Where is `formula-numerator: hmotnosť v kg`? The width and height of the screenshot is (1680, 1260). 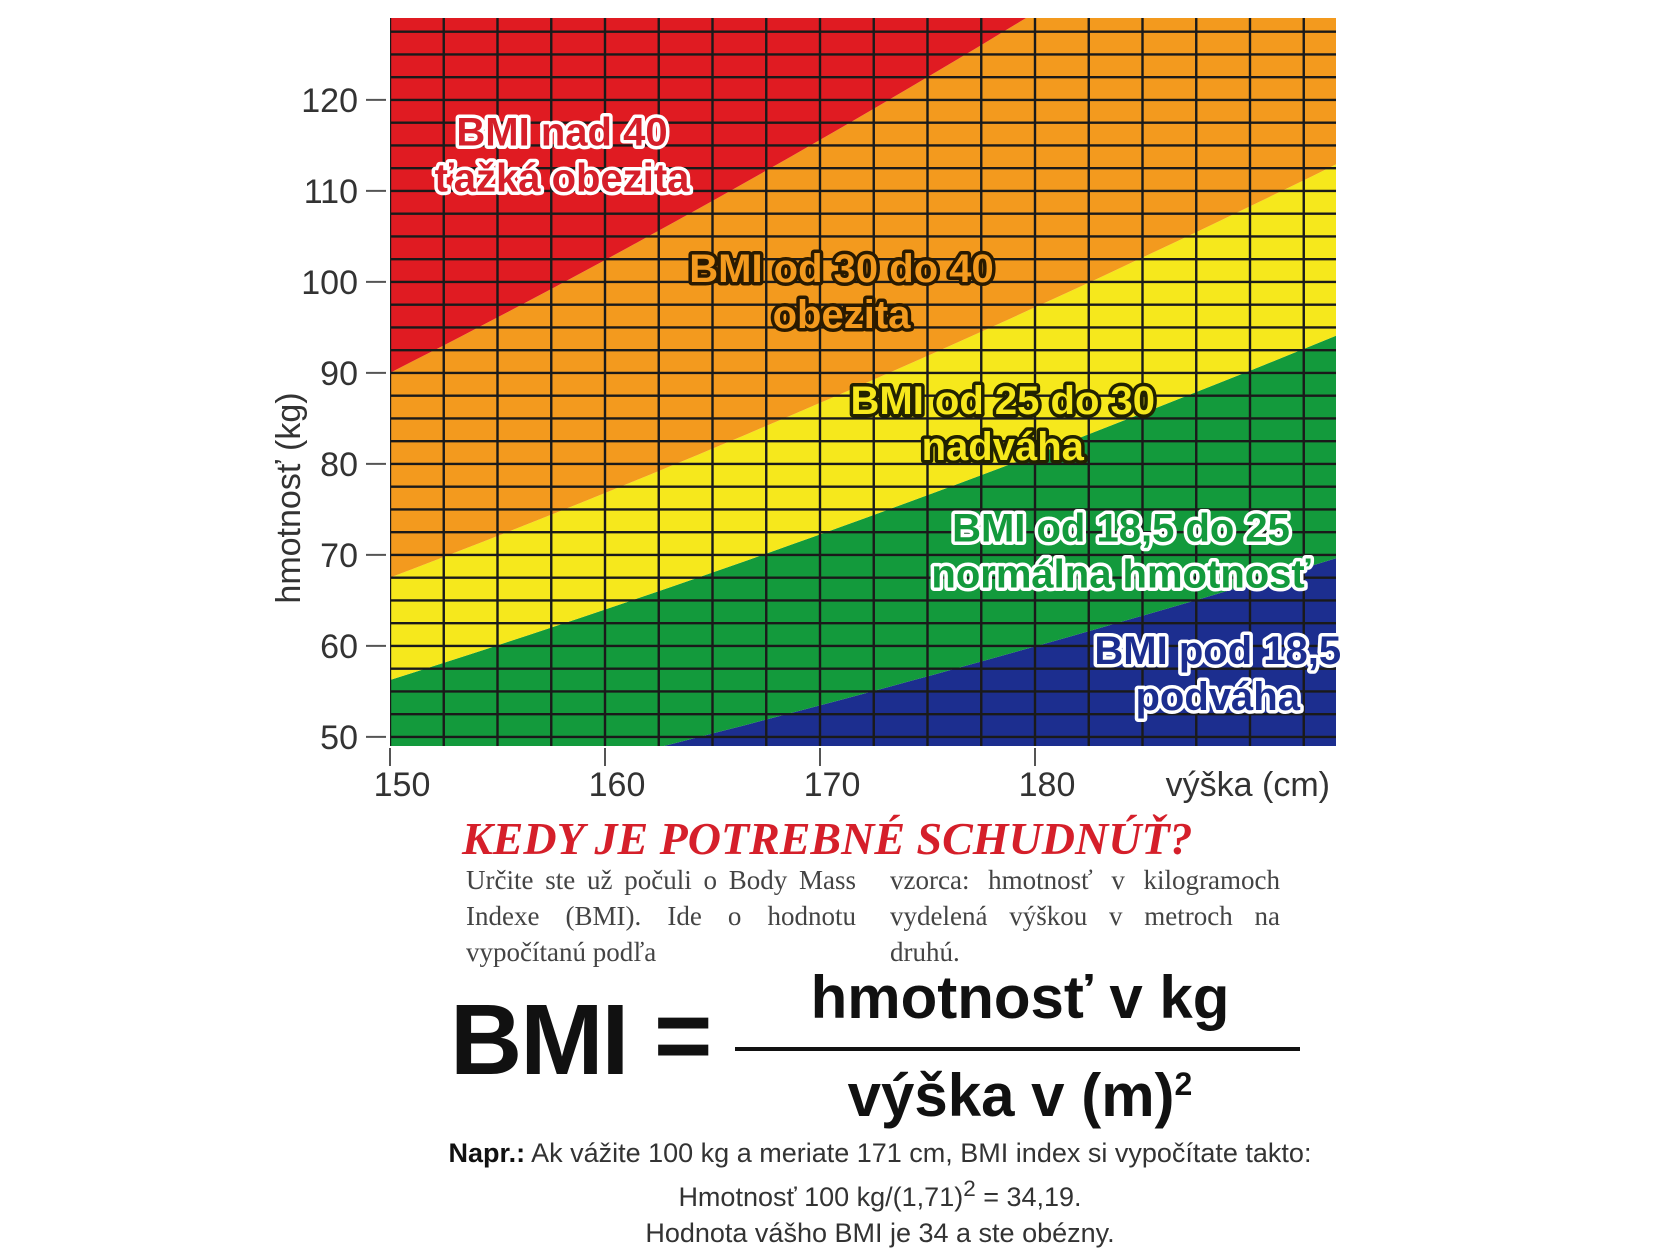 formula-numerator: hmotnosť v kg is located at coordinates (1020, 997).